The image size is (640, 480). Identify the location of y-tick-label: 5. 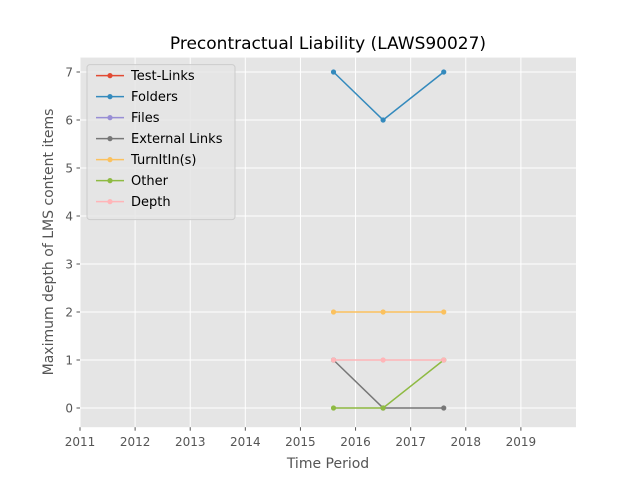
(69, 169).